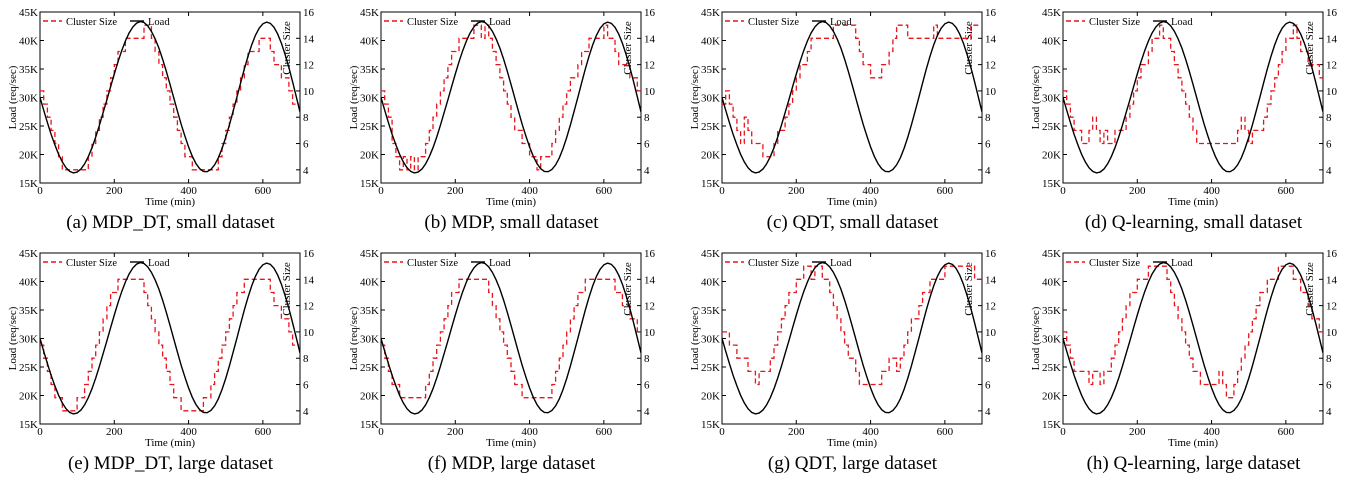 The height and width of the screenshot is (483, 1364). Describe the element at coordinates (170, 222) in the screenshot. I see `panel-caption: (a) MDP_DT, small dataset` at that location.